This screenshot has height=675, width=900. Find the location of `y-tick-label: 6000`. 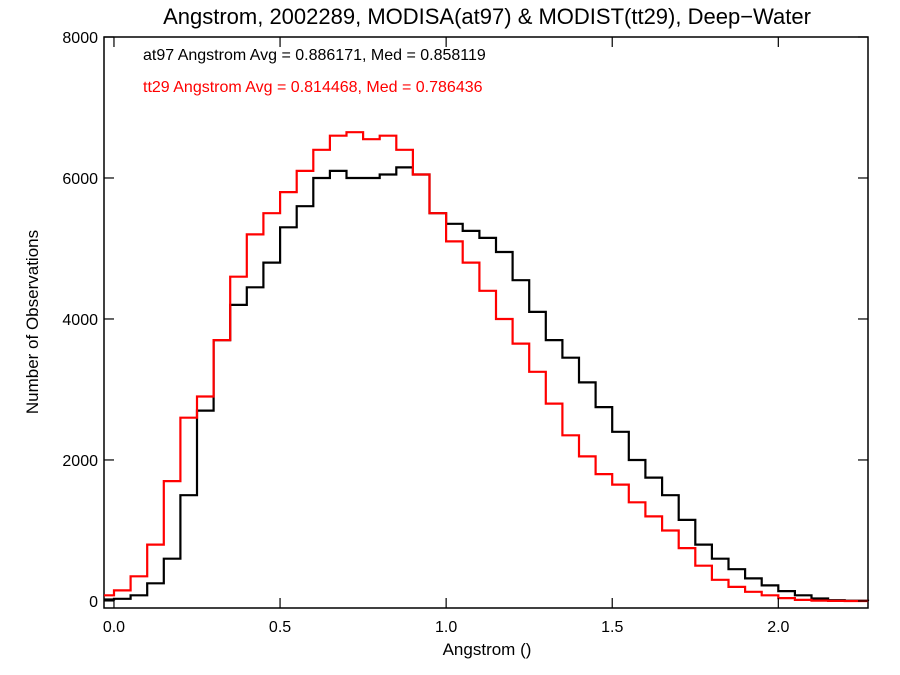

y-tick-label: 6000 is located at coordinates (80, 179).